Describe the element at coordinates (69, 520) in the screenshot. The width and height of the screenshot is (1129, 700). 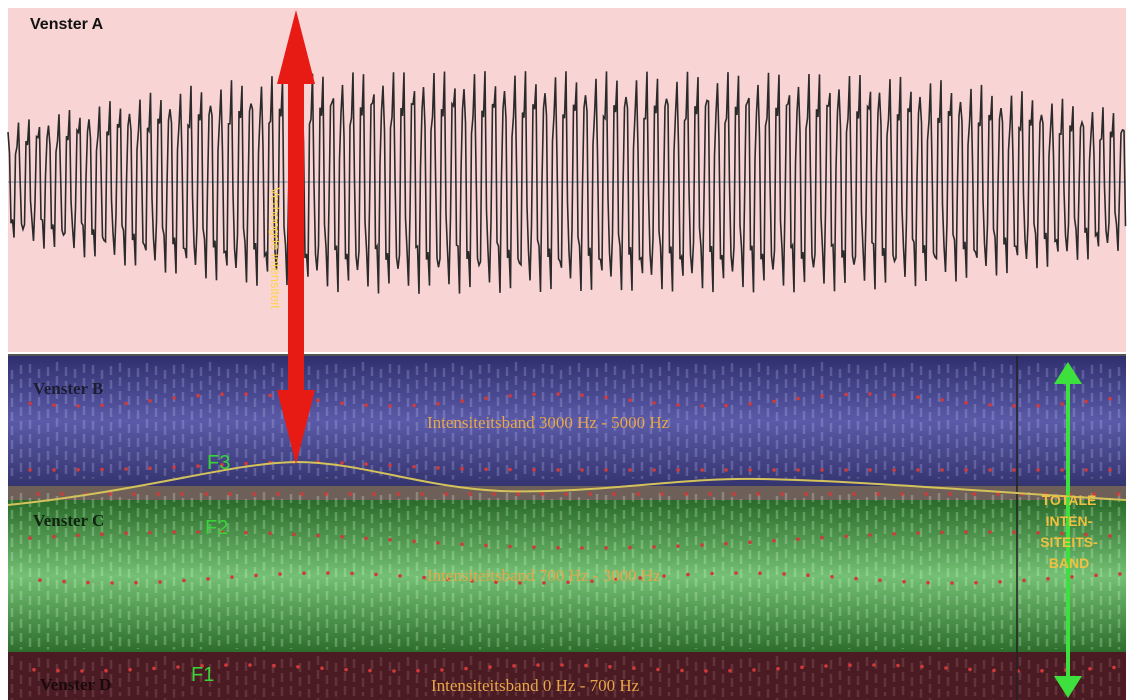
I see `venster-c-label: Venster C` at that location.